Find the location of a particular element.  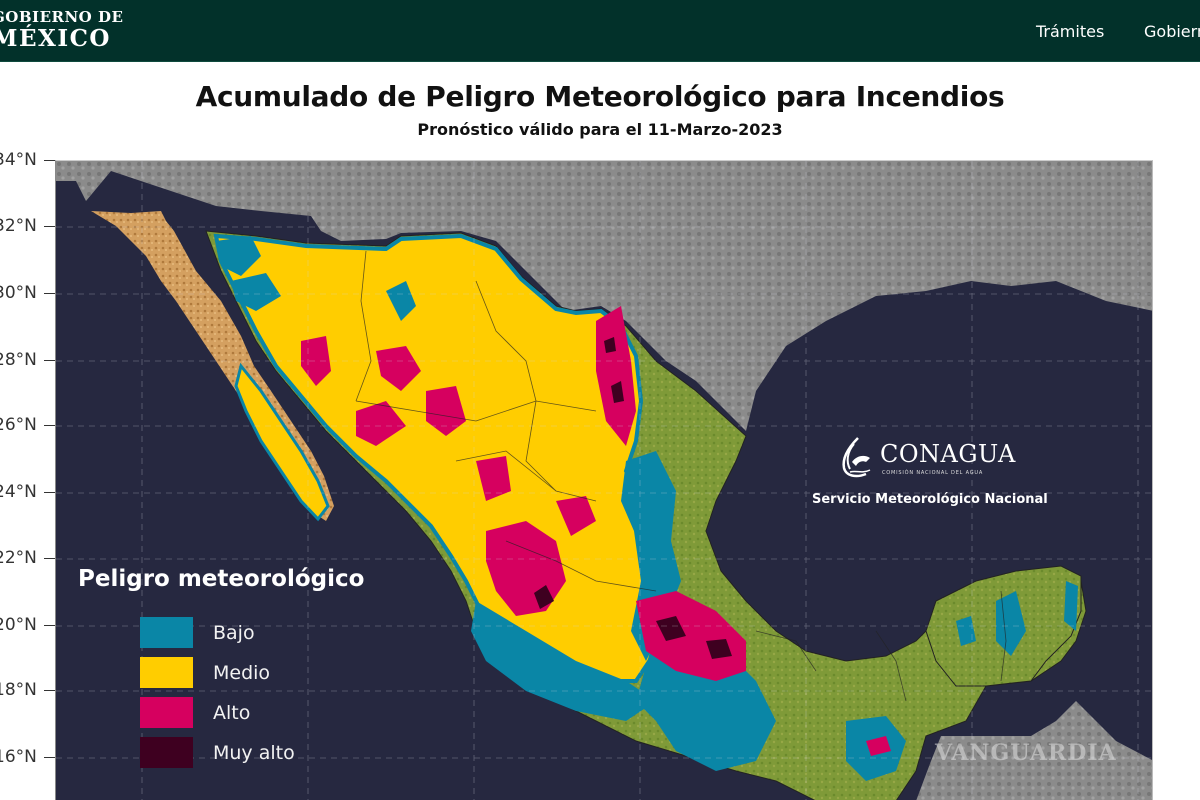

lat-label-16n: 16°N is located at coordinates (18, 757).